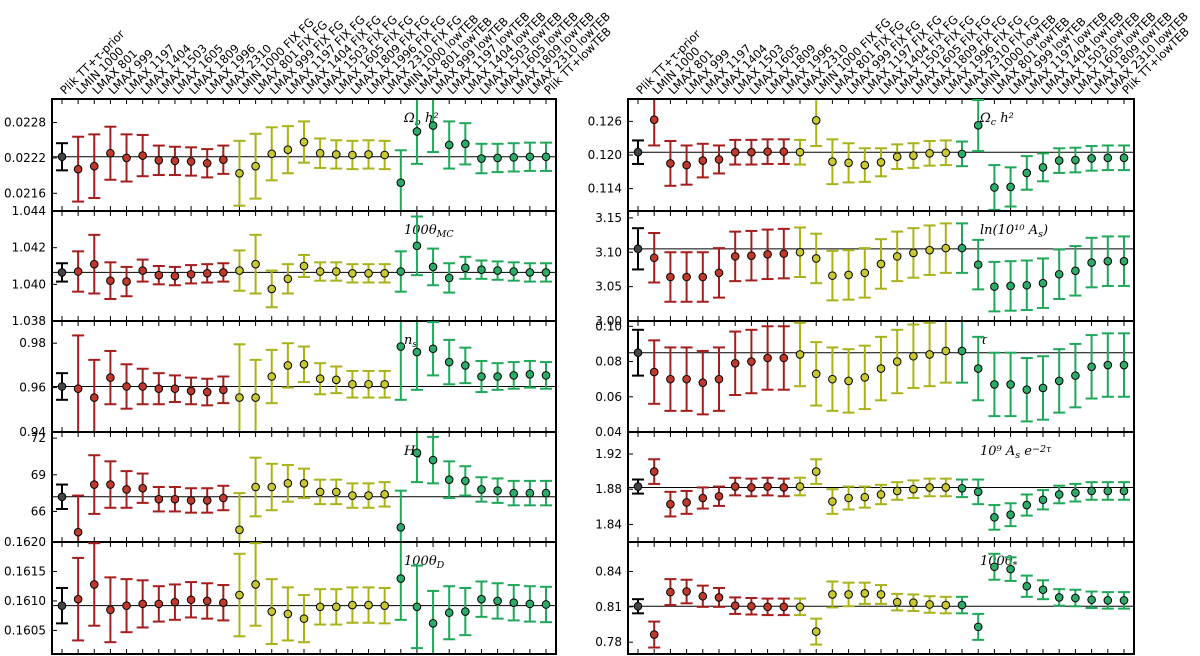 The image size is (1200, 656). I want to click on y-tick-label: 0.81, so click(608, 607).